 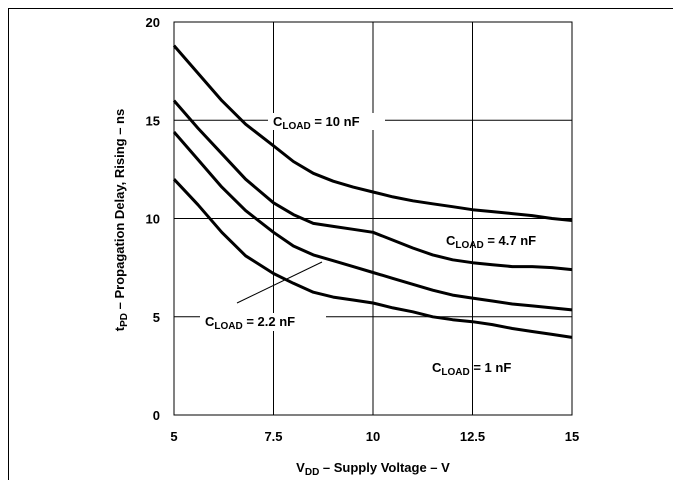 I want to click on y-axis-title-main: t, so click(x=119, y=328).